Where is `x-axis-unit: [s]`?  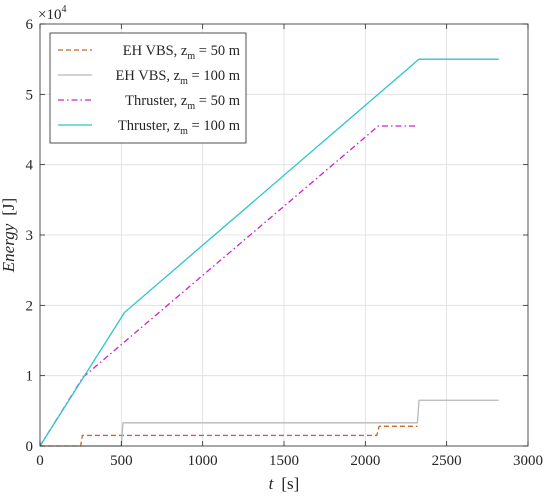 x-axis-unit: [s] is located at coordinates (290, 483).